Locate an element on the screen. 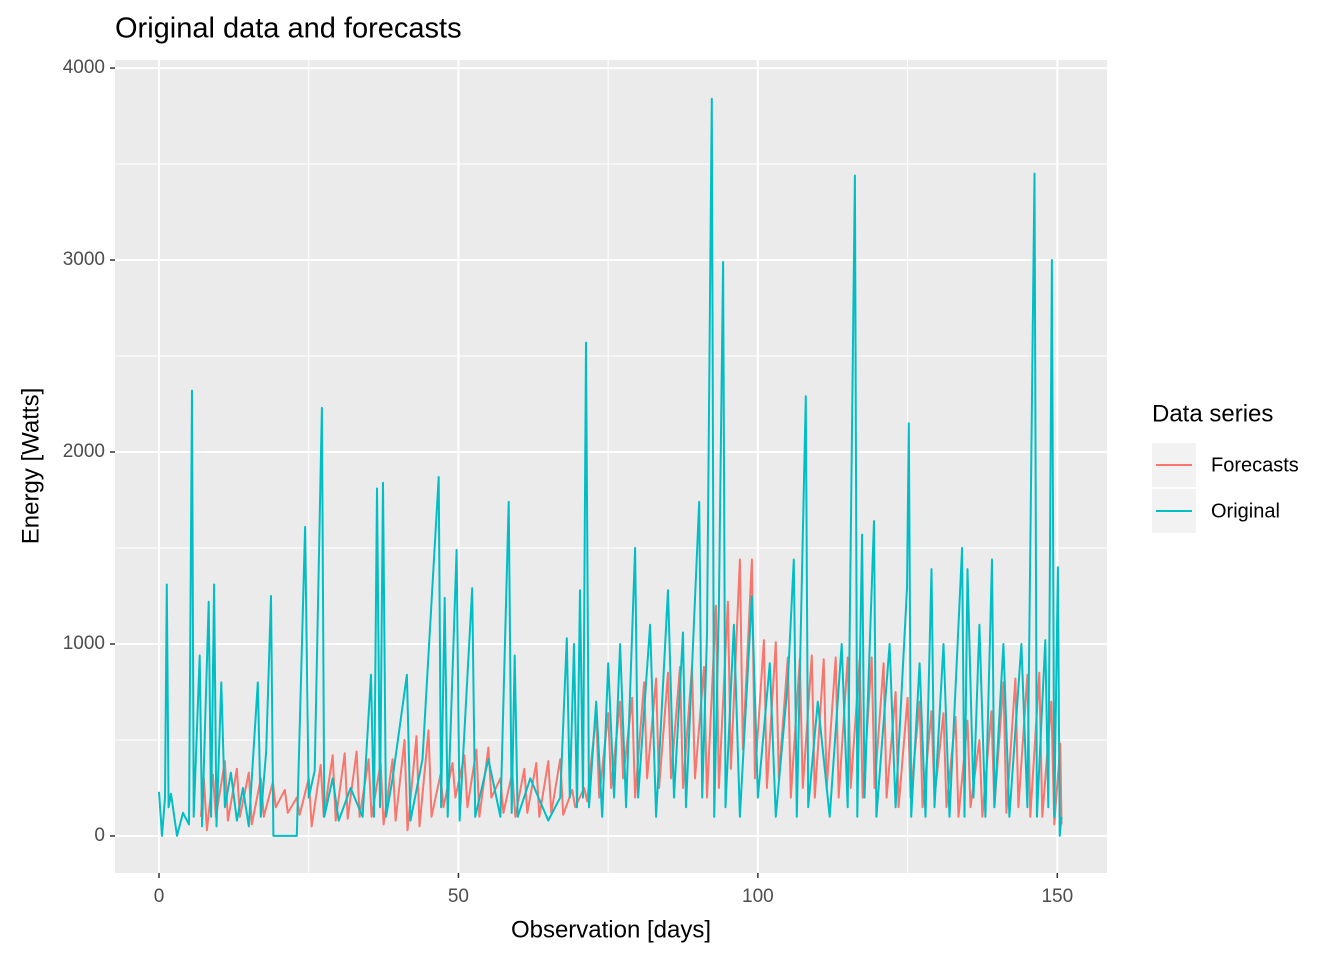  y-tick-label: 1000 is located at coordinates (84, 643).